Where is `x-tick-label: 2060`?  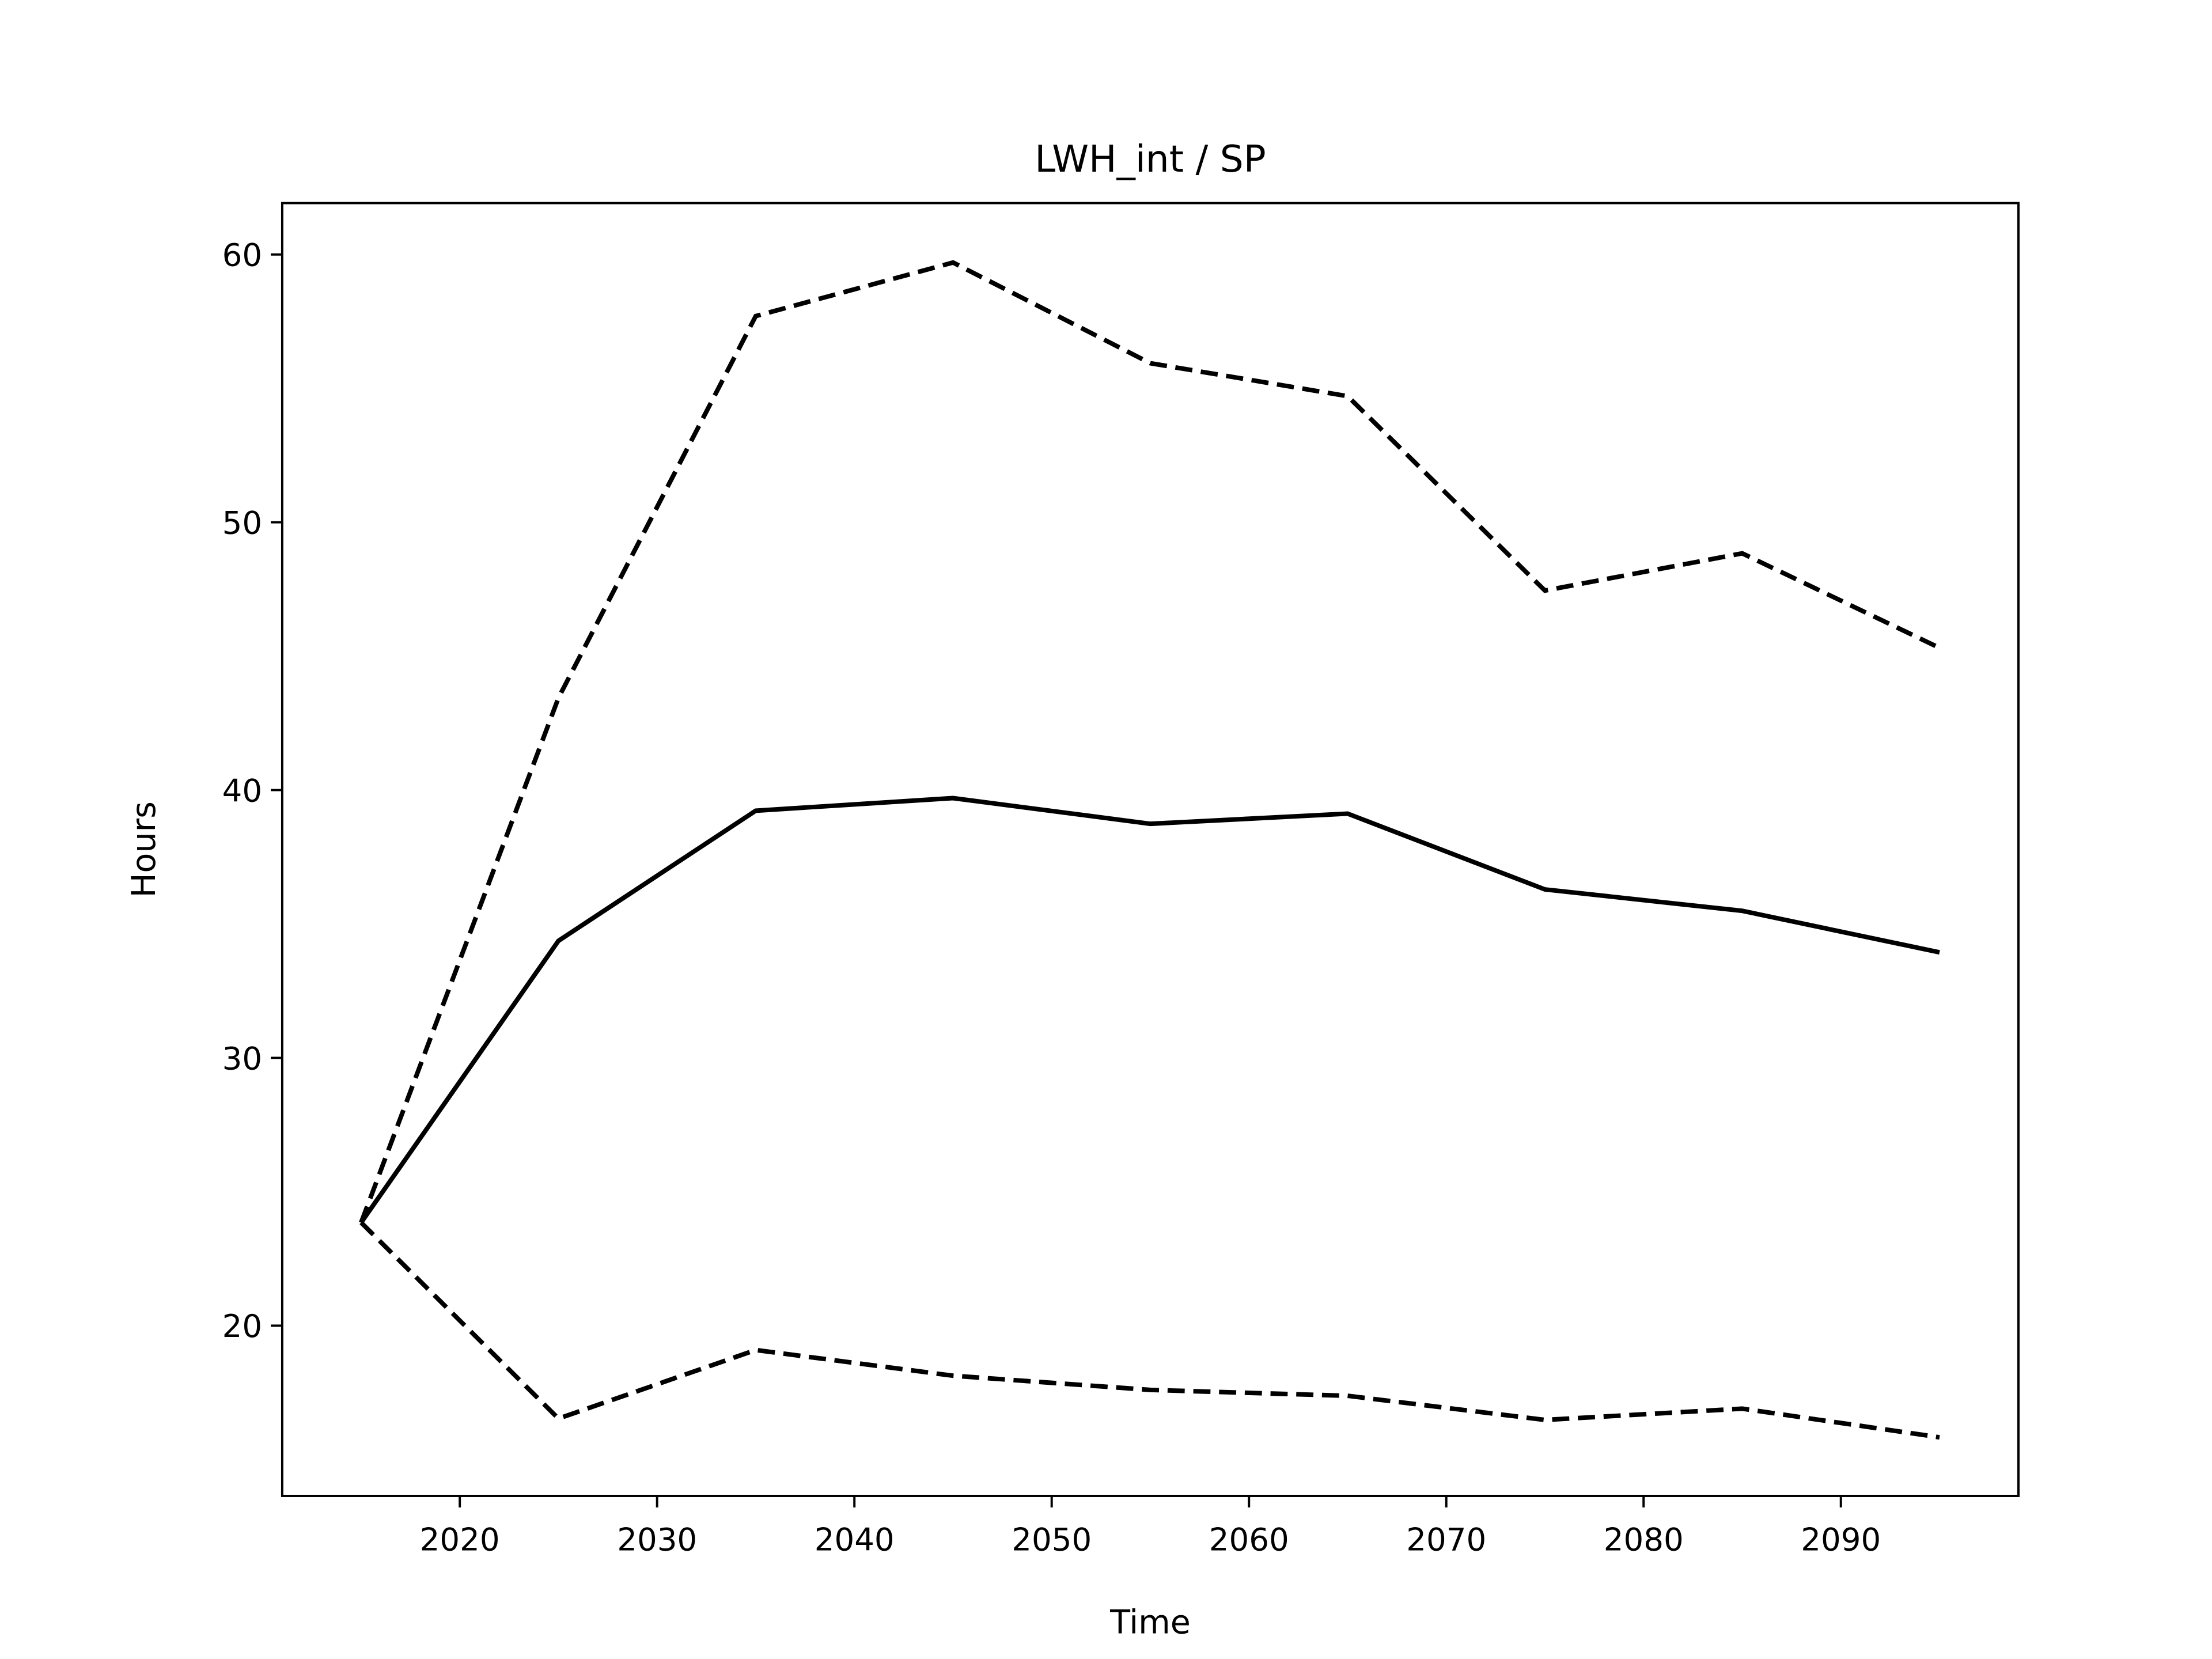 x-tick-label: 2060 is located at coordinates (1249, 1539).